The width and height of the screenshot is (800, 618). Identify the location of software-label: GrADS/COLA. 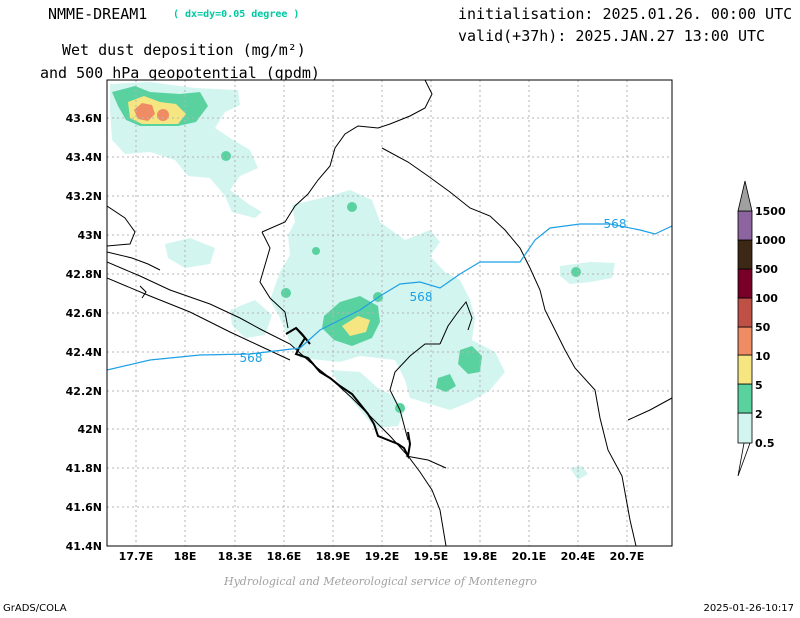
(35, 608).